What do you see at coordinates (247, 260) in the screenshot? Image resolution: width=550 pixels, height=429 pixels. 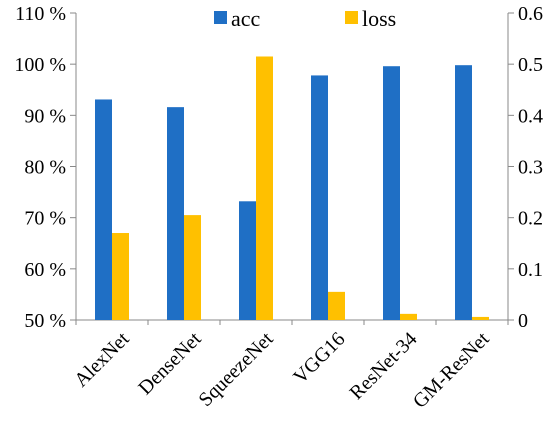 I see `bar-acc-squeezenet` at bounding box center [247, 260].